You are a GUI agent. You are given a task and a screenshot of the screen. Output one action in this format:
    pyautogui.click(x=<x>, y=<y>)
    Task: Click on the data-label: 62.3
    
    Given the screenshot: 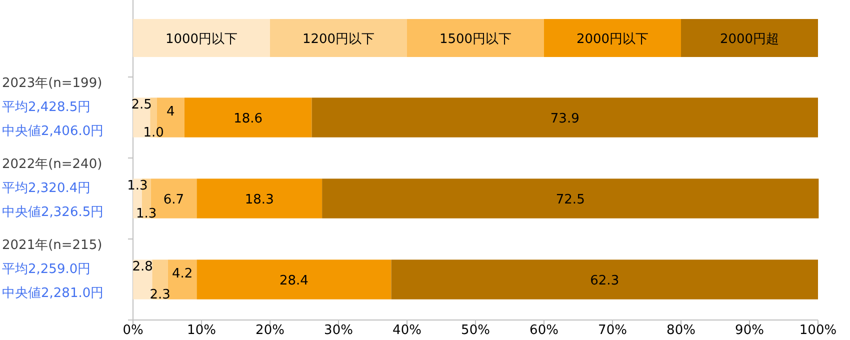 What is the action you would take?
    pyautogui.click(x=605, y=281)
    